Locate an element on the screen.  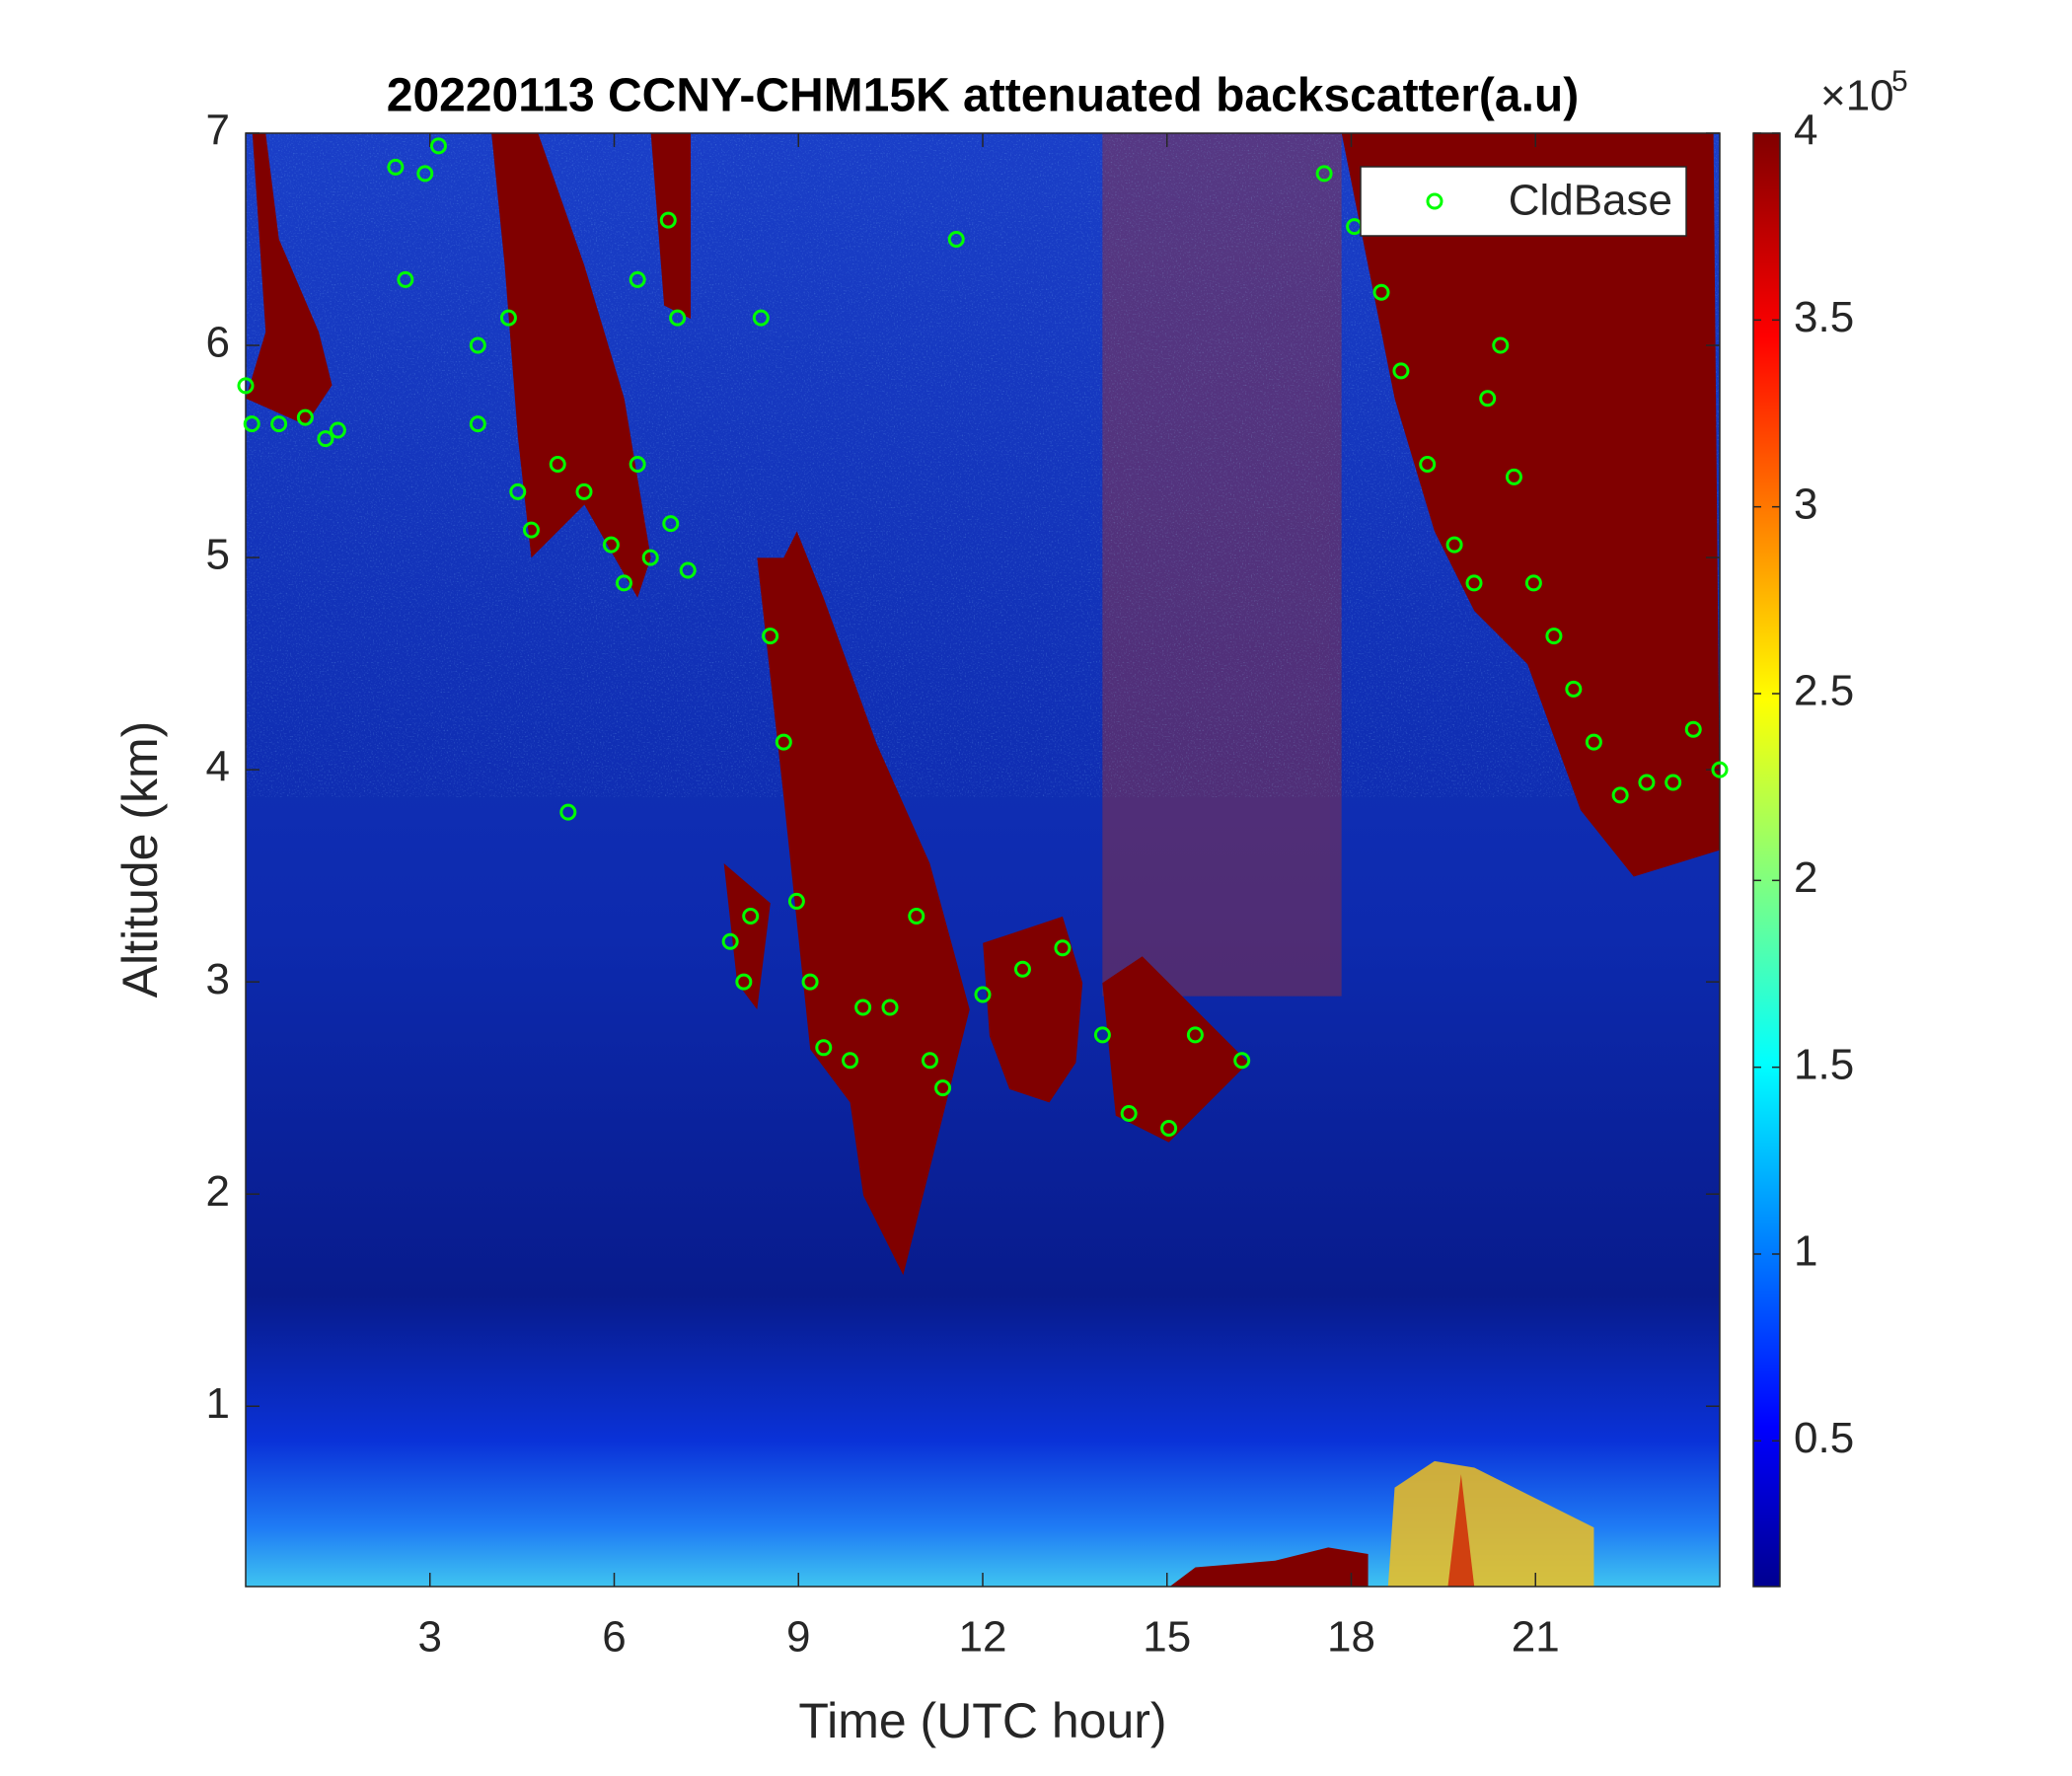
x-tick-label: 9 is located at coordinates (798, 1638).